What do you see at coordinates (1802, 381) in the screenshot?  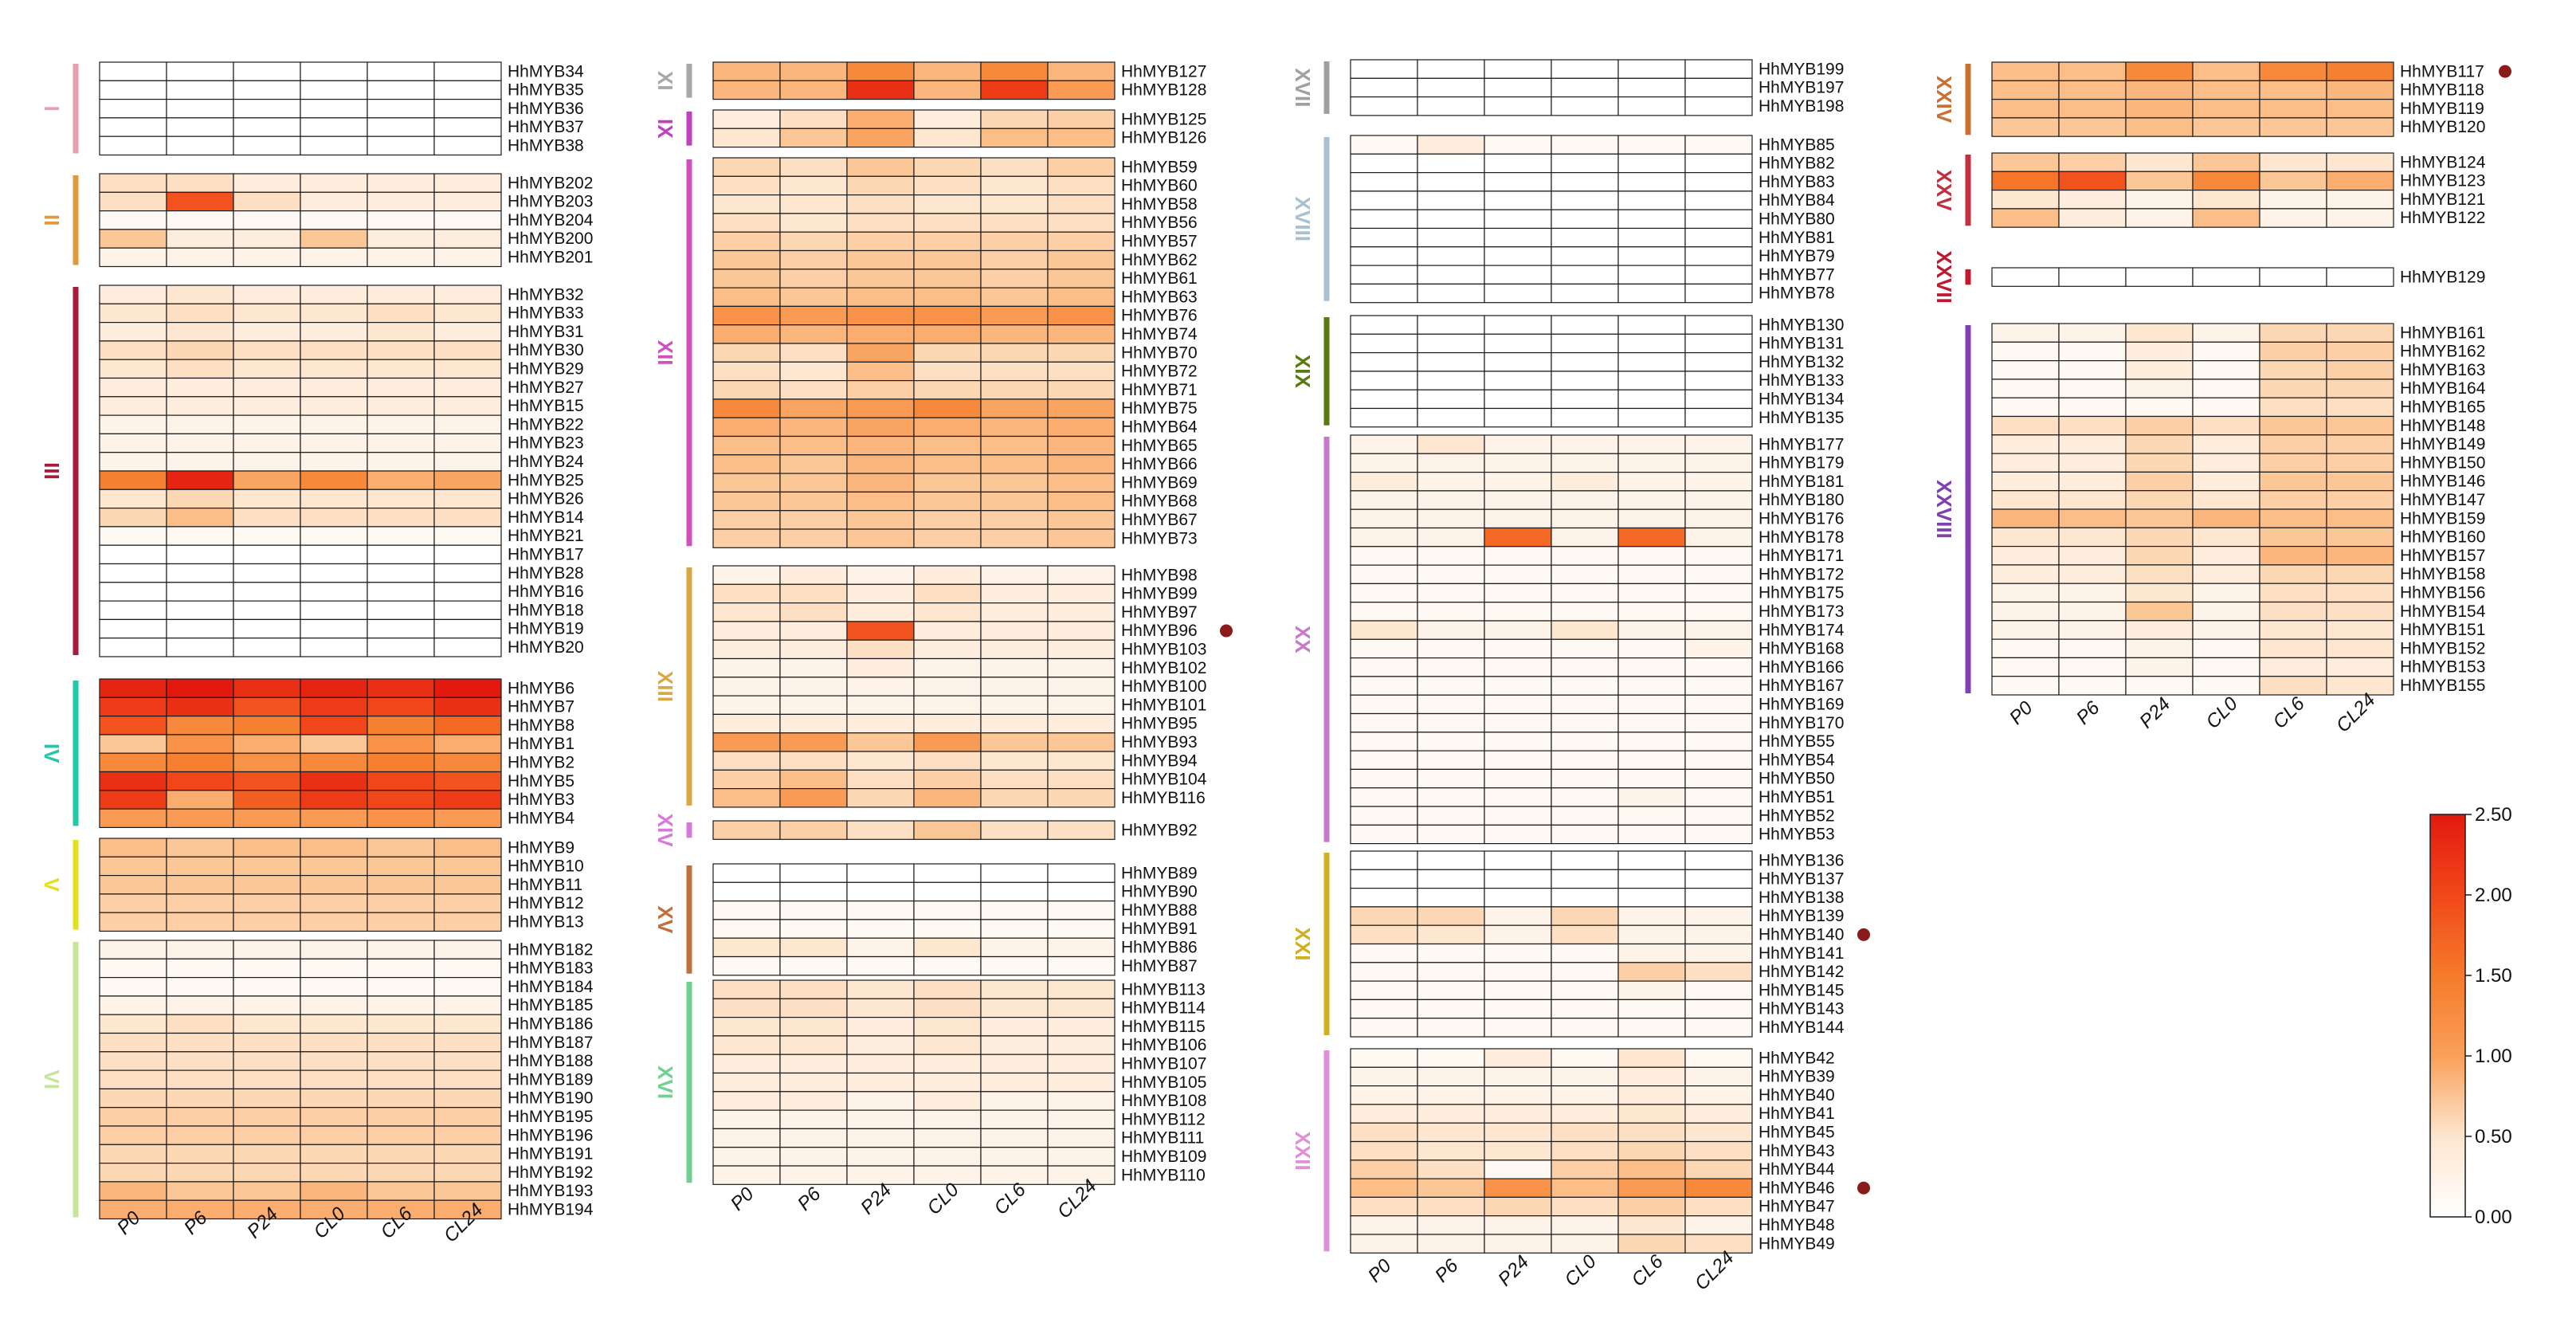 I see `gene-label: HhMYB133` at bounding box center [1802, 381].